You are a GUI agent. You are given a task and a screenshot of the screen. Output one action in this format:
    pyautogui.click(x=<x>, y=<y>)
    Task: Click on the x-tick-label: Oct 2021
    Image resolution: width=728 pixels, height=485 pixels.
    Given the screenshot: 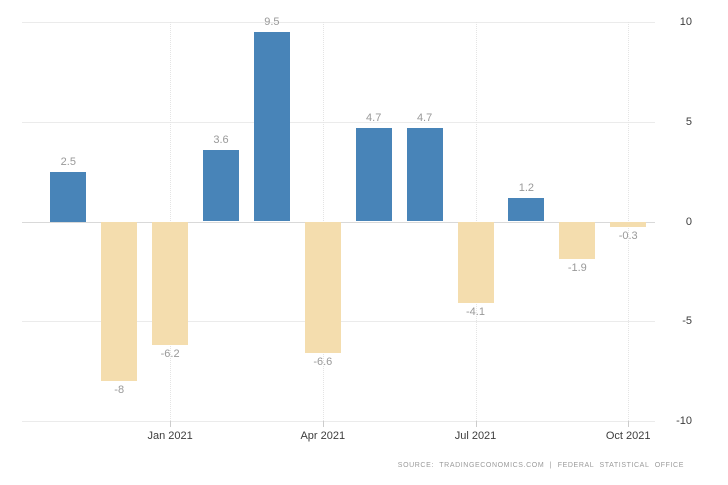 What is the action you would take?
    pyautogui.click(x=628, y=436)
    